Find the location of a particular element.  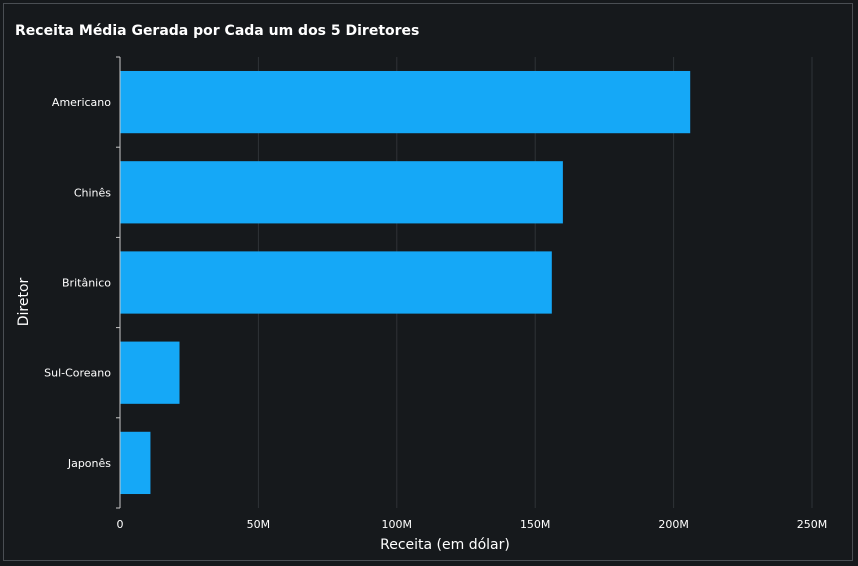

y-tick-label: Sul-Coreano is located at coordinates (77, 373).